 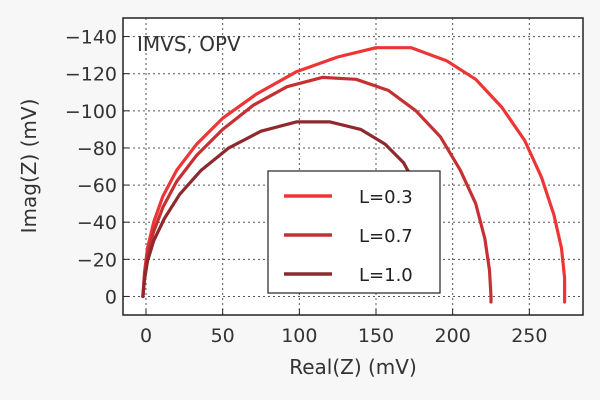 I want to click on legend-label-3: L=1.0, so click(x=386, y=275).